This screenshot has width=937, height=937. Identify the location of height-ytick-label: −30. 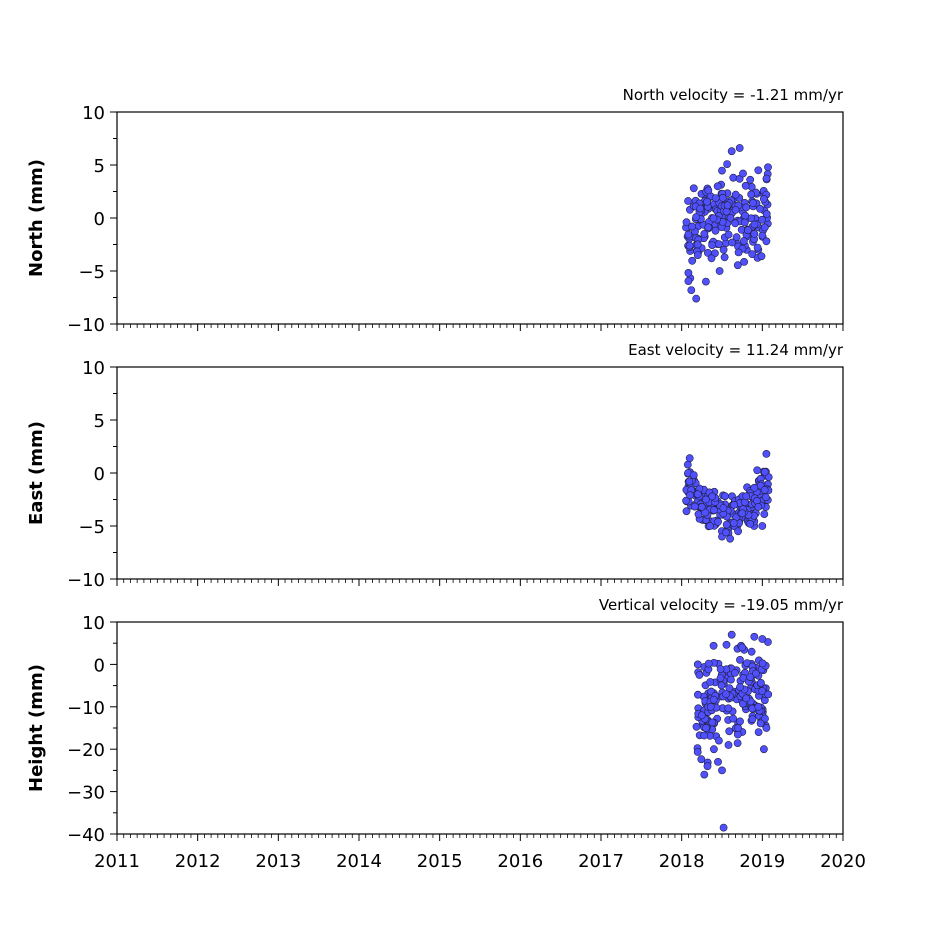
(86, 793).